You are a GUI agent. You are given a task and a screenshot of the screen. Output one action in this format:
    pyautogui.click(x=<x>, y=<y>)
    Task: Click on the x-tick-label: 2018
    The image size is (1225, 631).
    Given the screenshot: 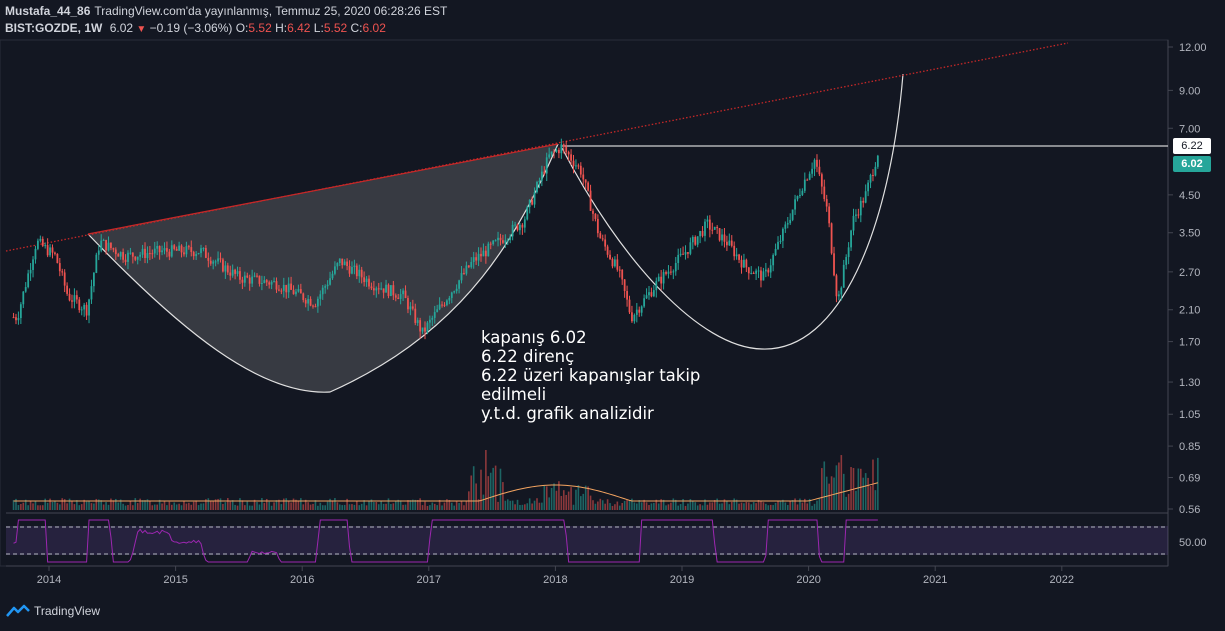 What is the action you would take?
    pyautogui.click(x=555, y=580)
    